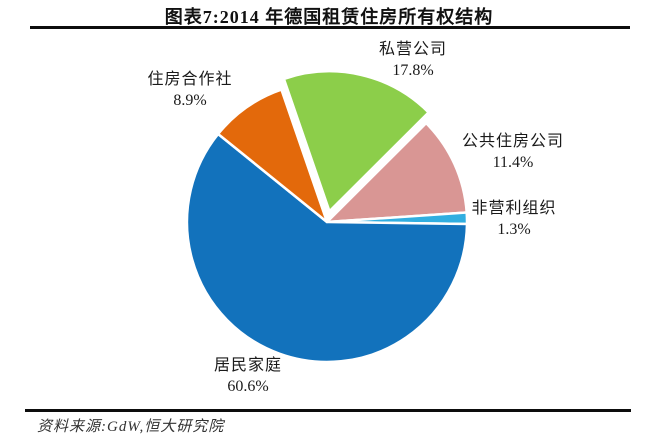  Describe the element at coordinates (513, 162) in the screenshot. I see `pie-label-pct-1: 11.4%` at that location.